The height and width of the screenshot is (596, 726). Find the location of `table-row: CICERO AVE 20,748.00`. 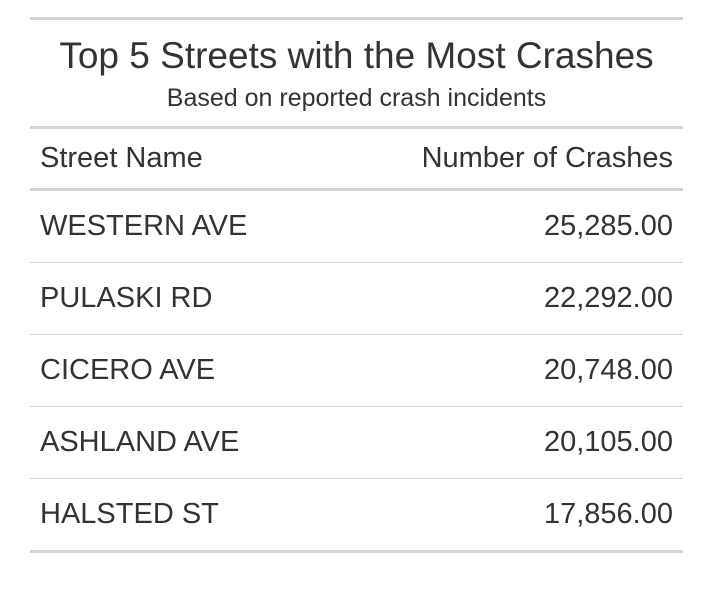

table-row: CICERO AVE 20,748.00 is located at coordinates (356, 370).